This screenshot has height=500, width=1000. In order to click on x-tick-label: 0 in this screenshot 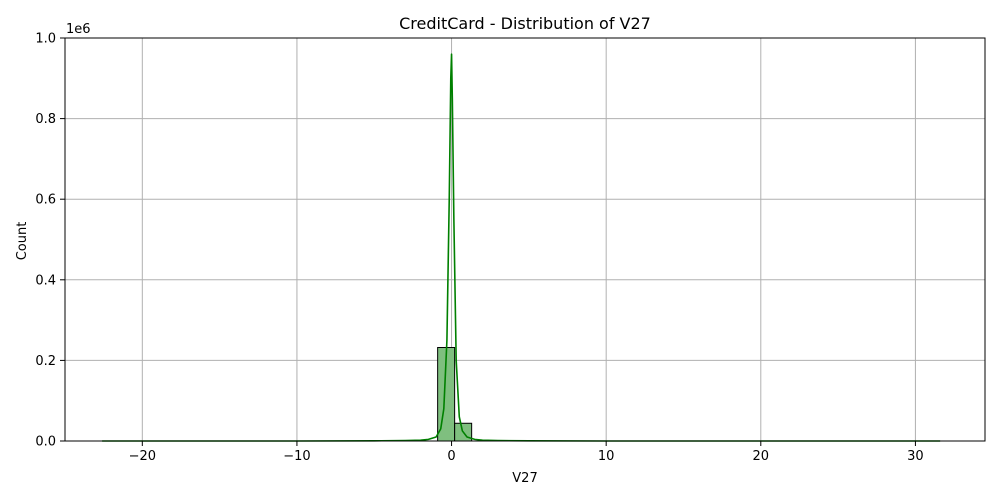, I will do `click(451, 456)`.